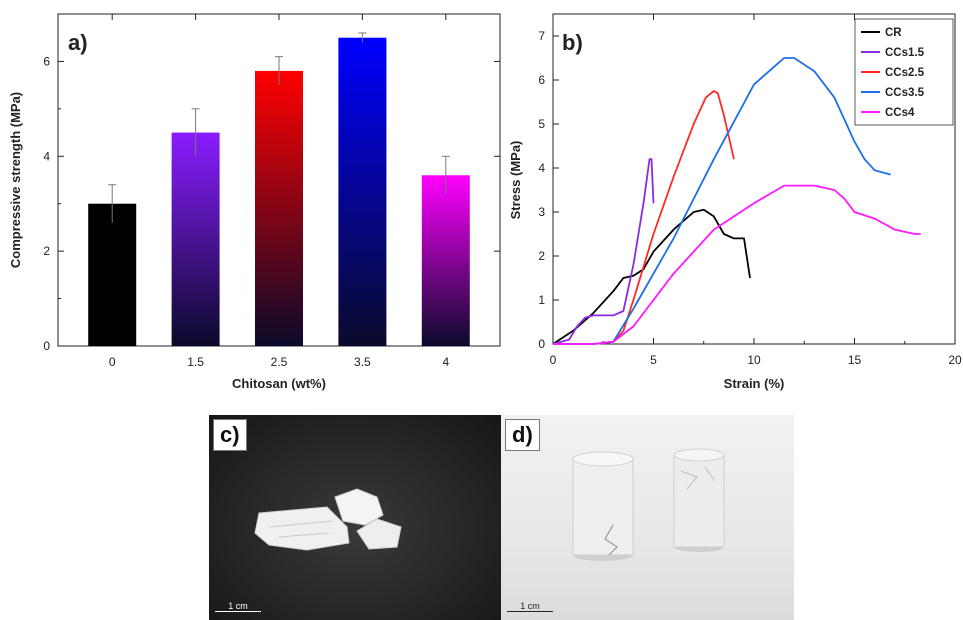 The width and height of the screenshot is (963, 620). I want to click on scale-label-d: 1 cm, so click(530, 606).